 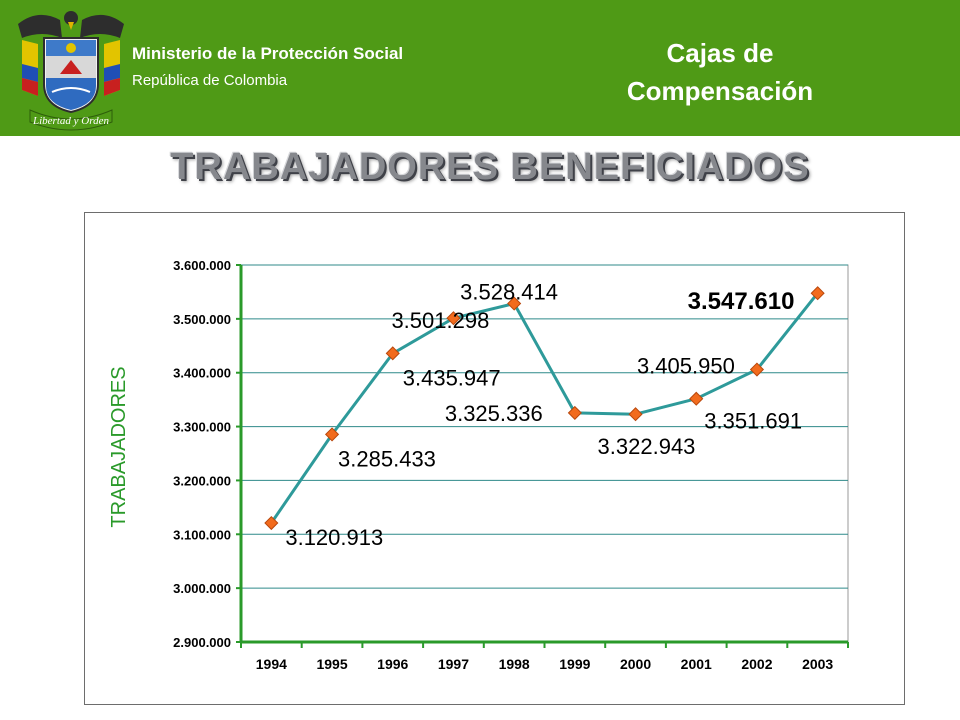 I want to click on y-tick-label: 3.000.000, so click(x=202, y=588).